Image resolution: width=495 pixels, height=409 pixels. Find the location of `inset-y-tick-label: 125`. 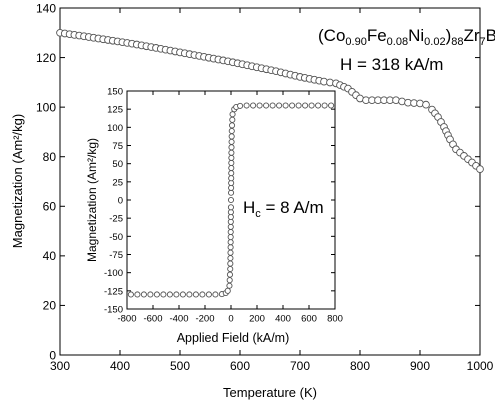

inset-y-tick-label: 125 is located at coordinates (115, 110).